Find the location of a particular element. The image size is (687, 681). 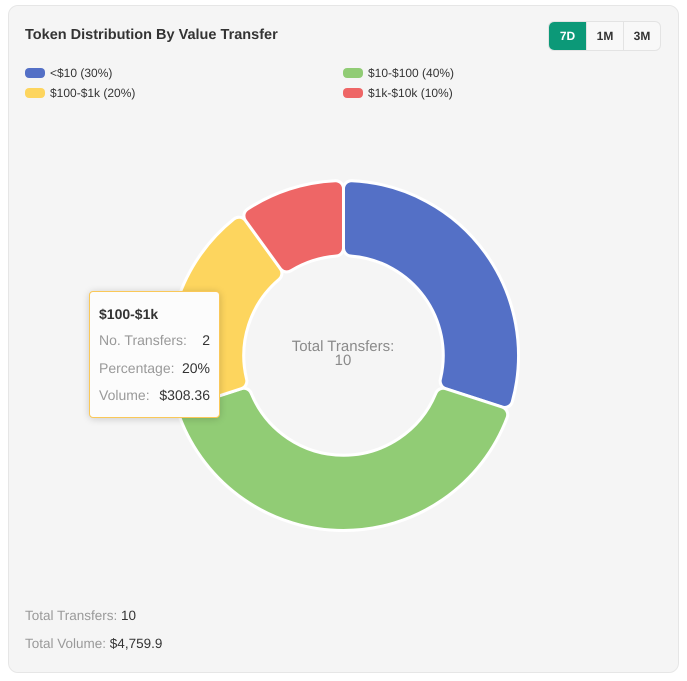

tooltip: $100-$1k No. Transfers: 2 Percentage: 20% Volume: $308.36 is located at coordinates (154, 354).